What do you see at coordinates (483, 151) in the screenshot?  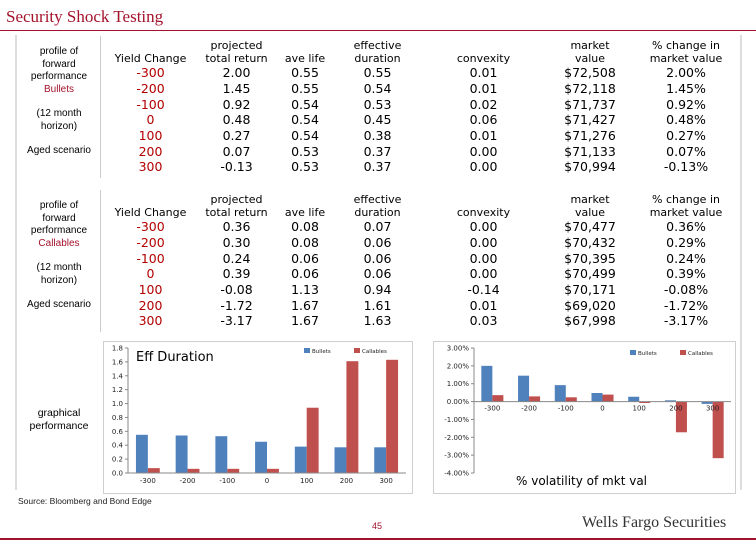 I see `cell-convexity: 0.00` at bounding box center [483, 151].